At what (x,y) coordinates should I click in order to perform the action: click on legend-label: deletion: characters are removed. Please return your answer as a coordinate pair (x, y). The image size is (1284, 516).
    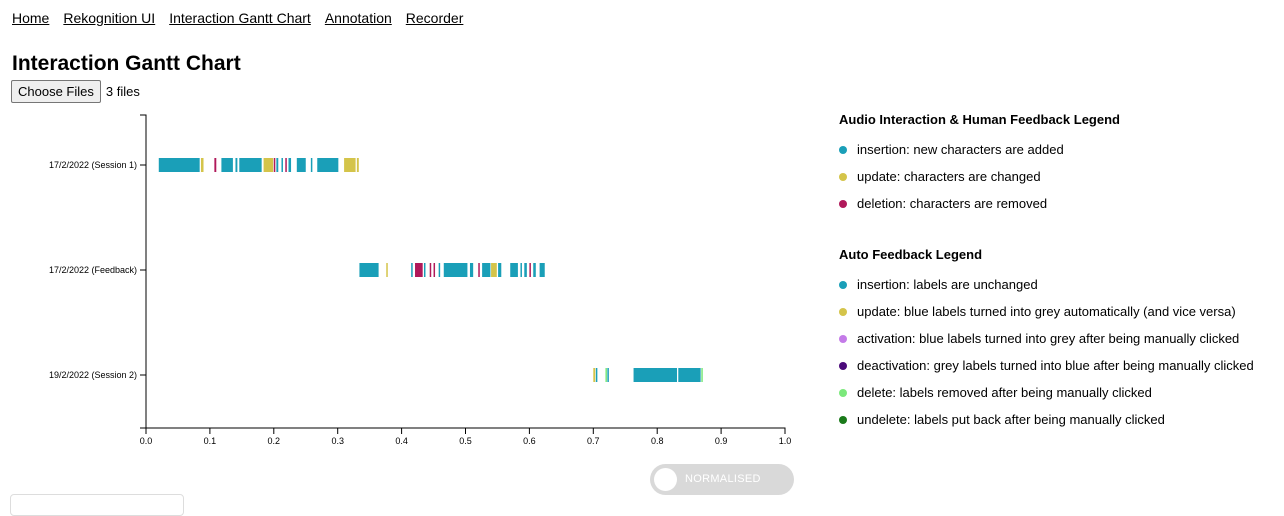
    Looking at the image, I should click on (952, 203).